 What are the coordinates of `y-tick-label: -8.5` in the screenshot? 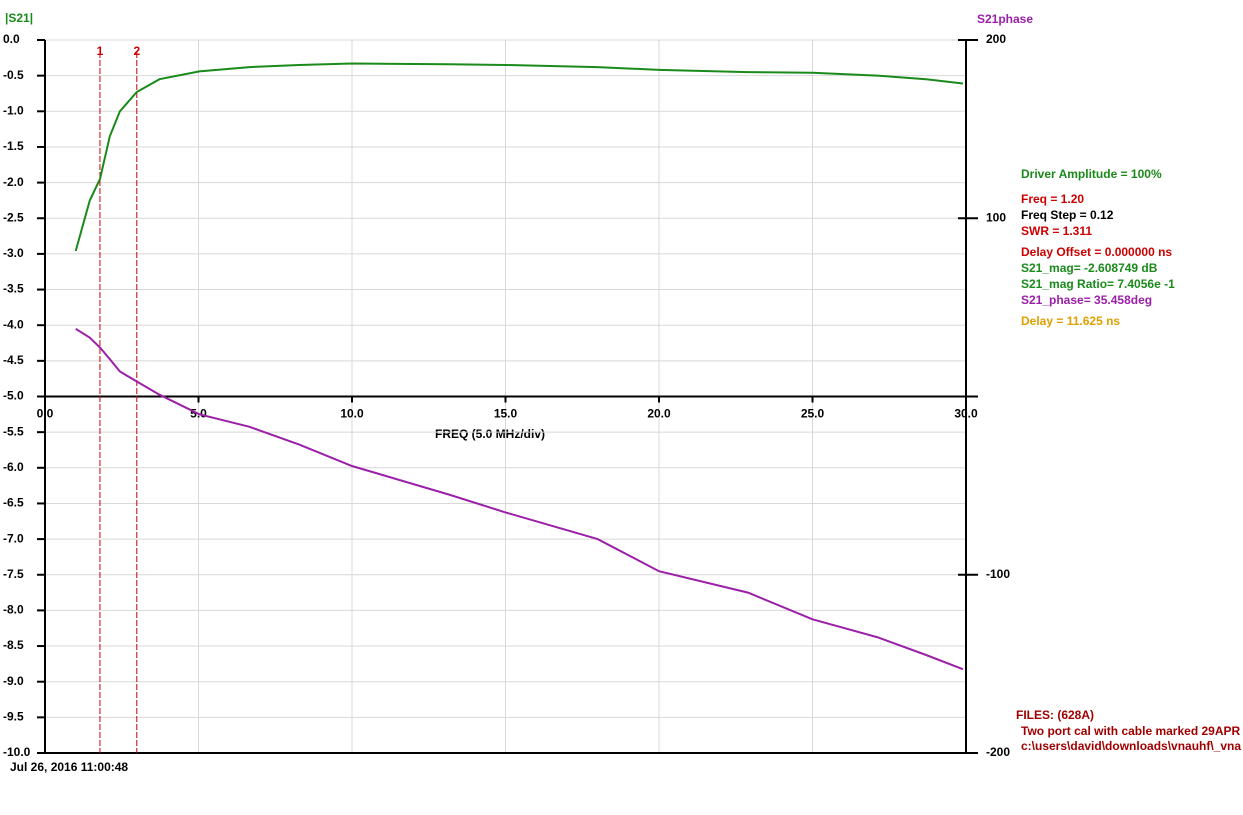 It's located at (13, 645).